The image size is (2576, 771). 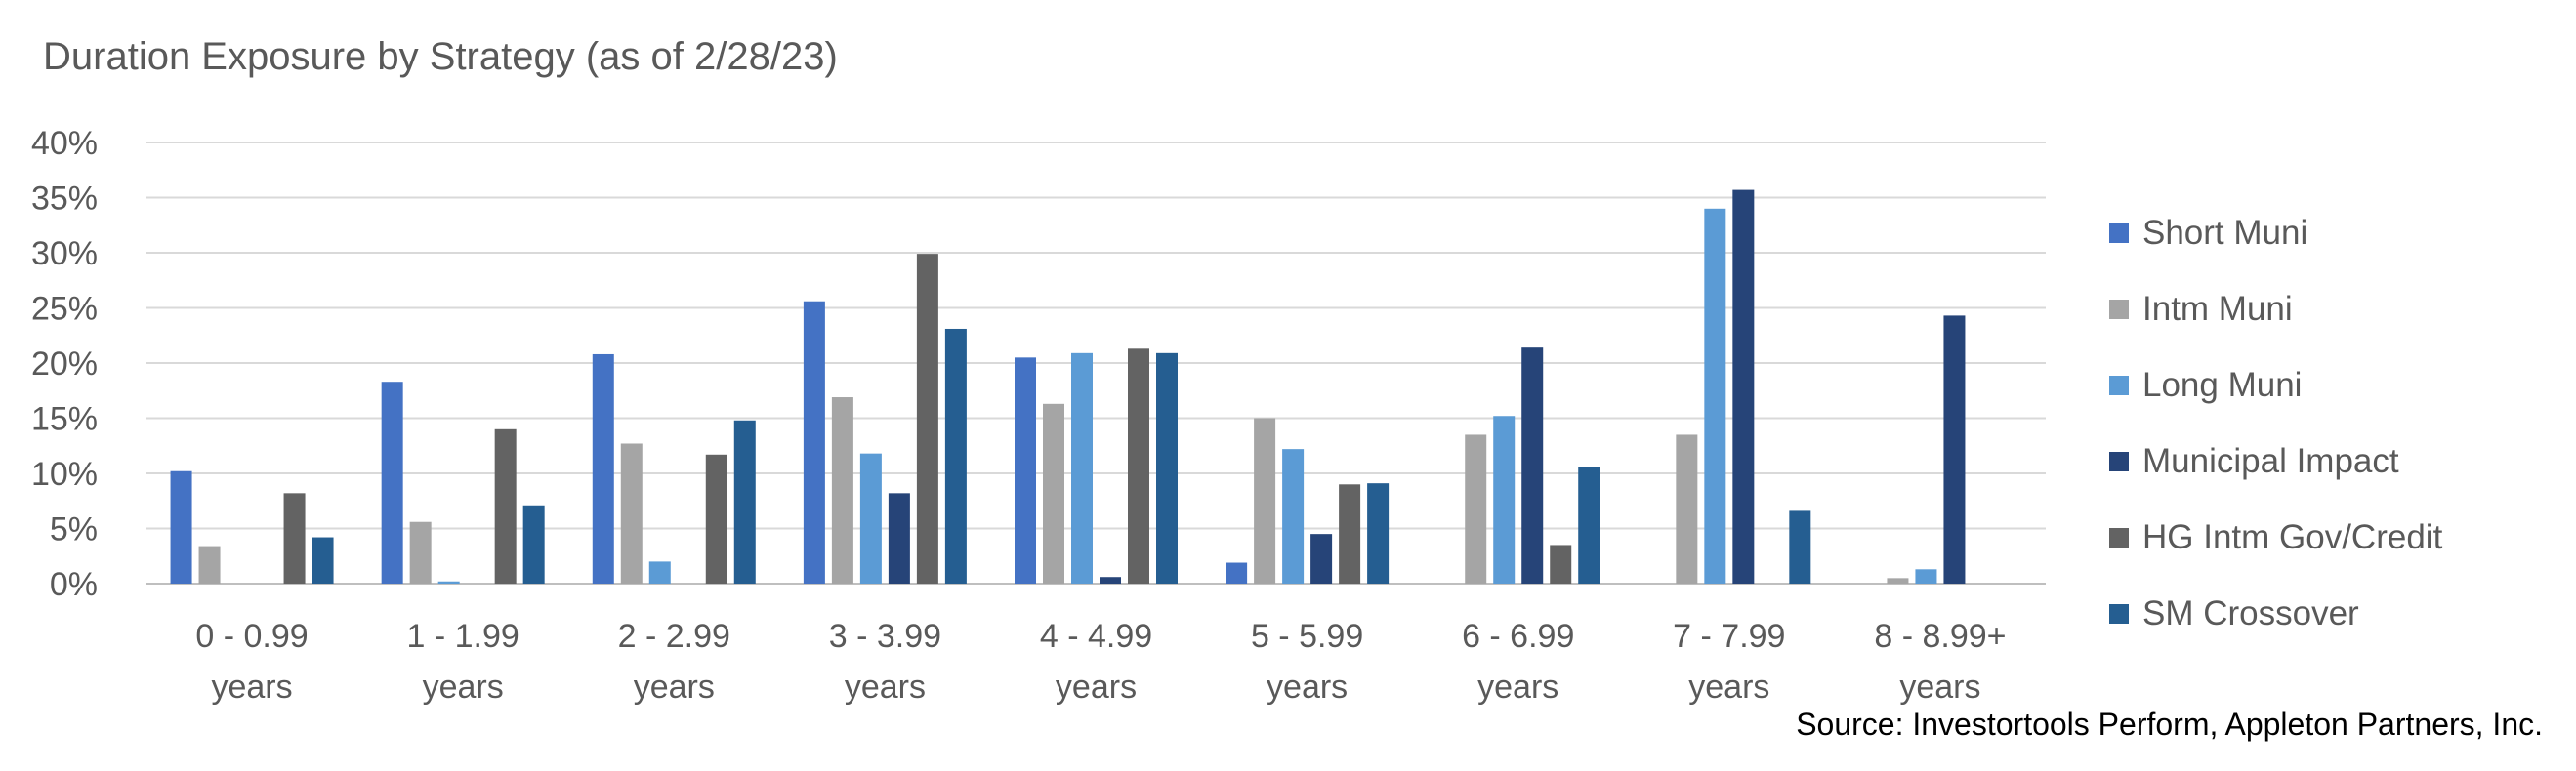 What do you see at coordinates (74, 584) in the screenshot?
I see `y-tick-label: 0%` at bounding box center [74, 584].